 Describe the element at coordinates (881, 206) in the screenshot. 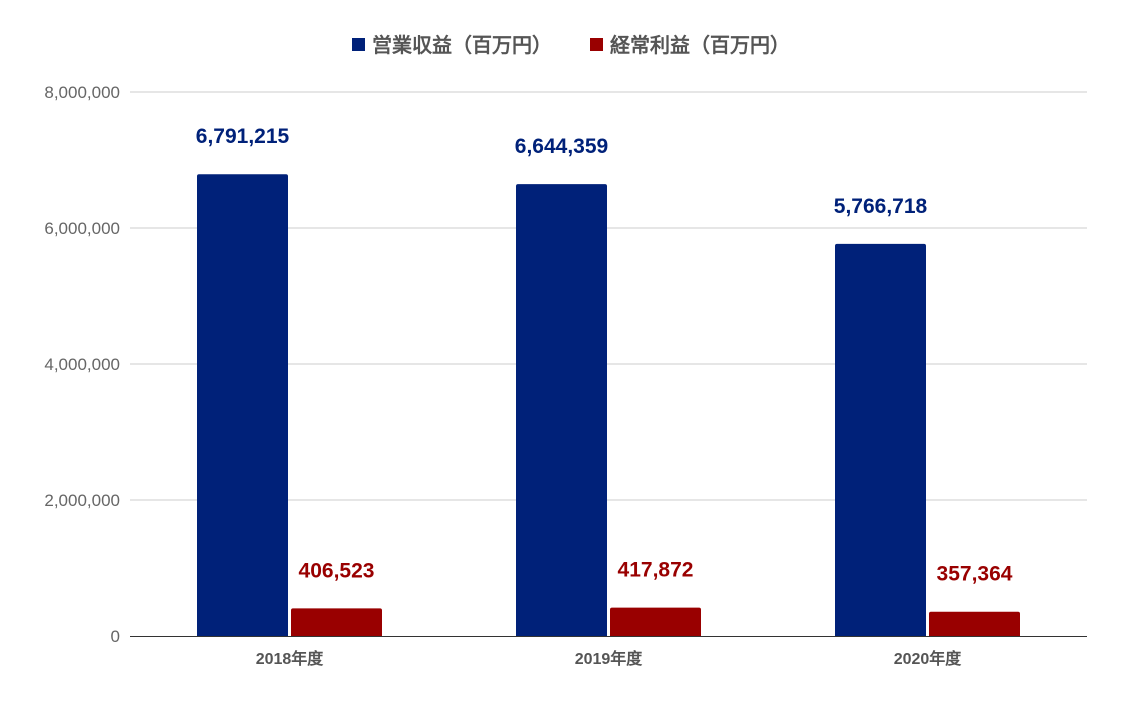

I see `data-label-revenue: 5,766,718` at that location.